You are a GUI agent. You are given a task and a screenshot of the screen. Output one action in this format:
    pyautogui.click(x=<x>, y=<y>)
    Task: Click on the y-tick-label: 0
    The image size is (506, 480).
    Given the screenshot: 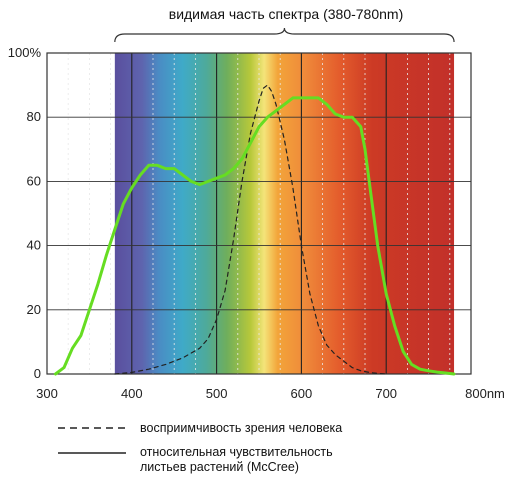 What is the action you would take?
    pyautogui.click(x=37, y=373)
    